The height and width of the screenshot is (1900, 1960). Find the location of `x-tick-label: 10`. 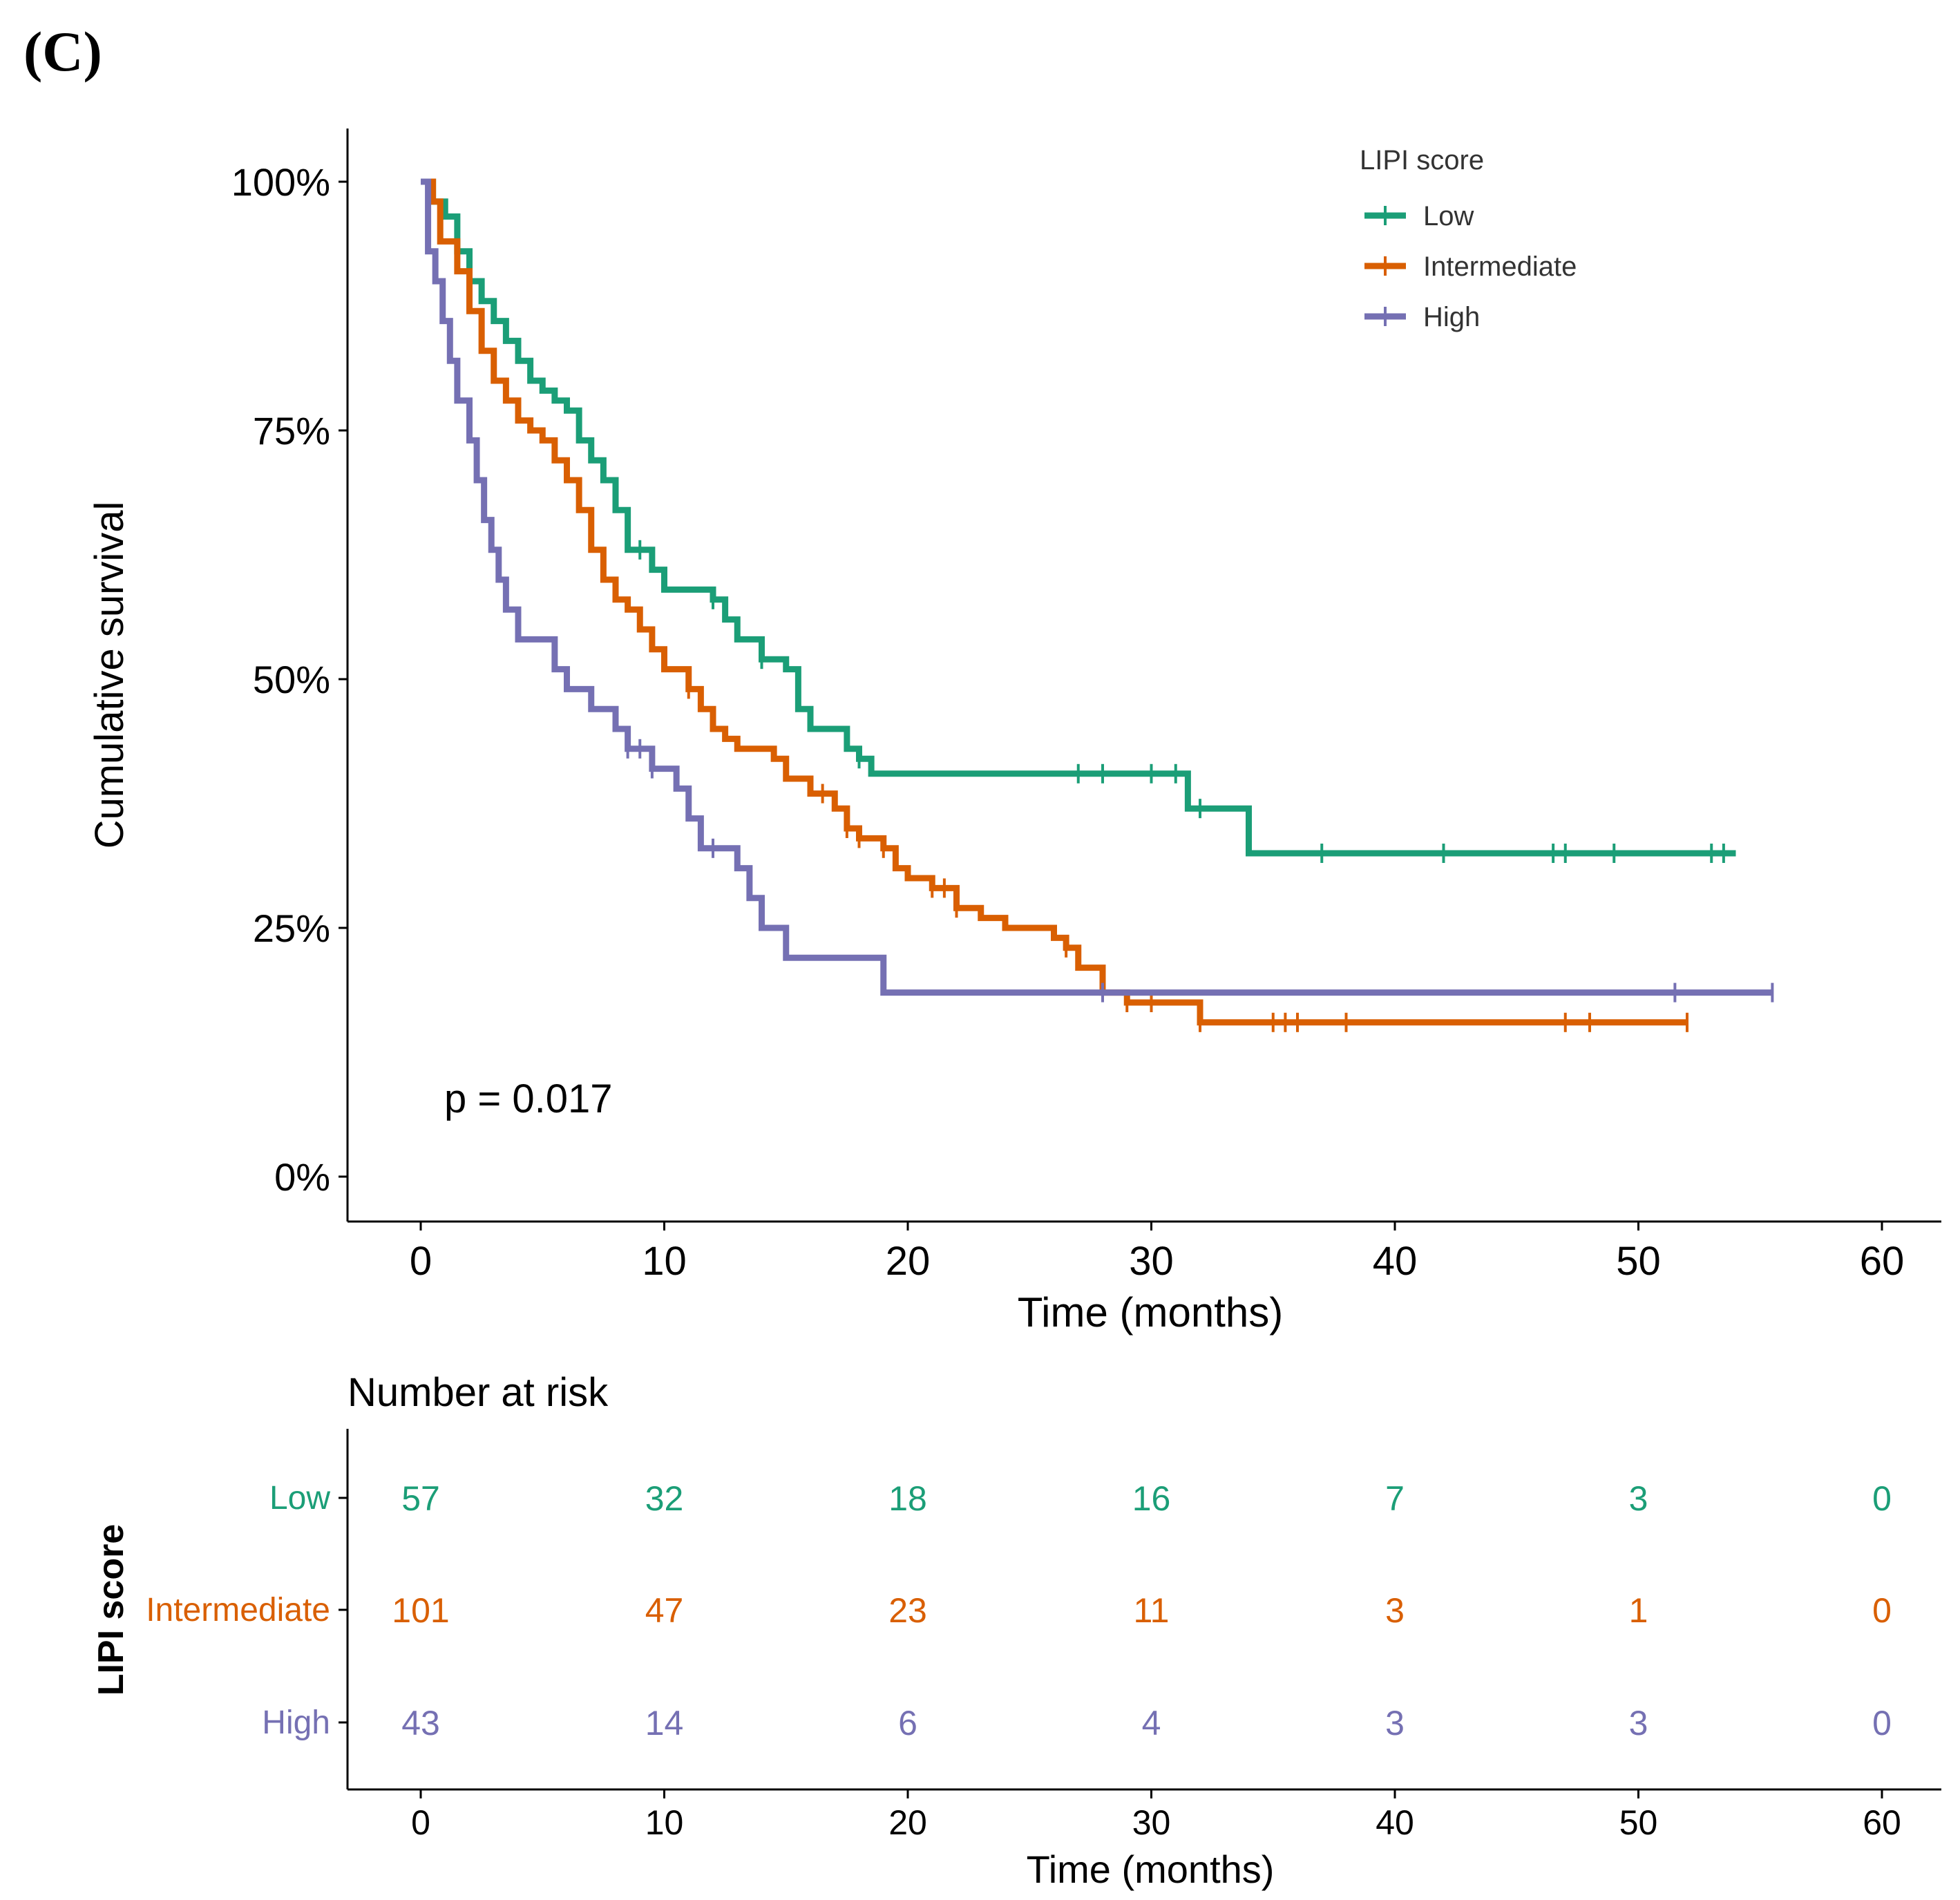

x-tick-label: 10 is located at coordinates (664, 1261).